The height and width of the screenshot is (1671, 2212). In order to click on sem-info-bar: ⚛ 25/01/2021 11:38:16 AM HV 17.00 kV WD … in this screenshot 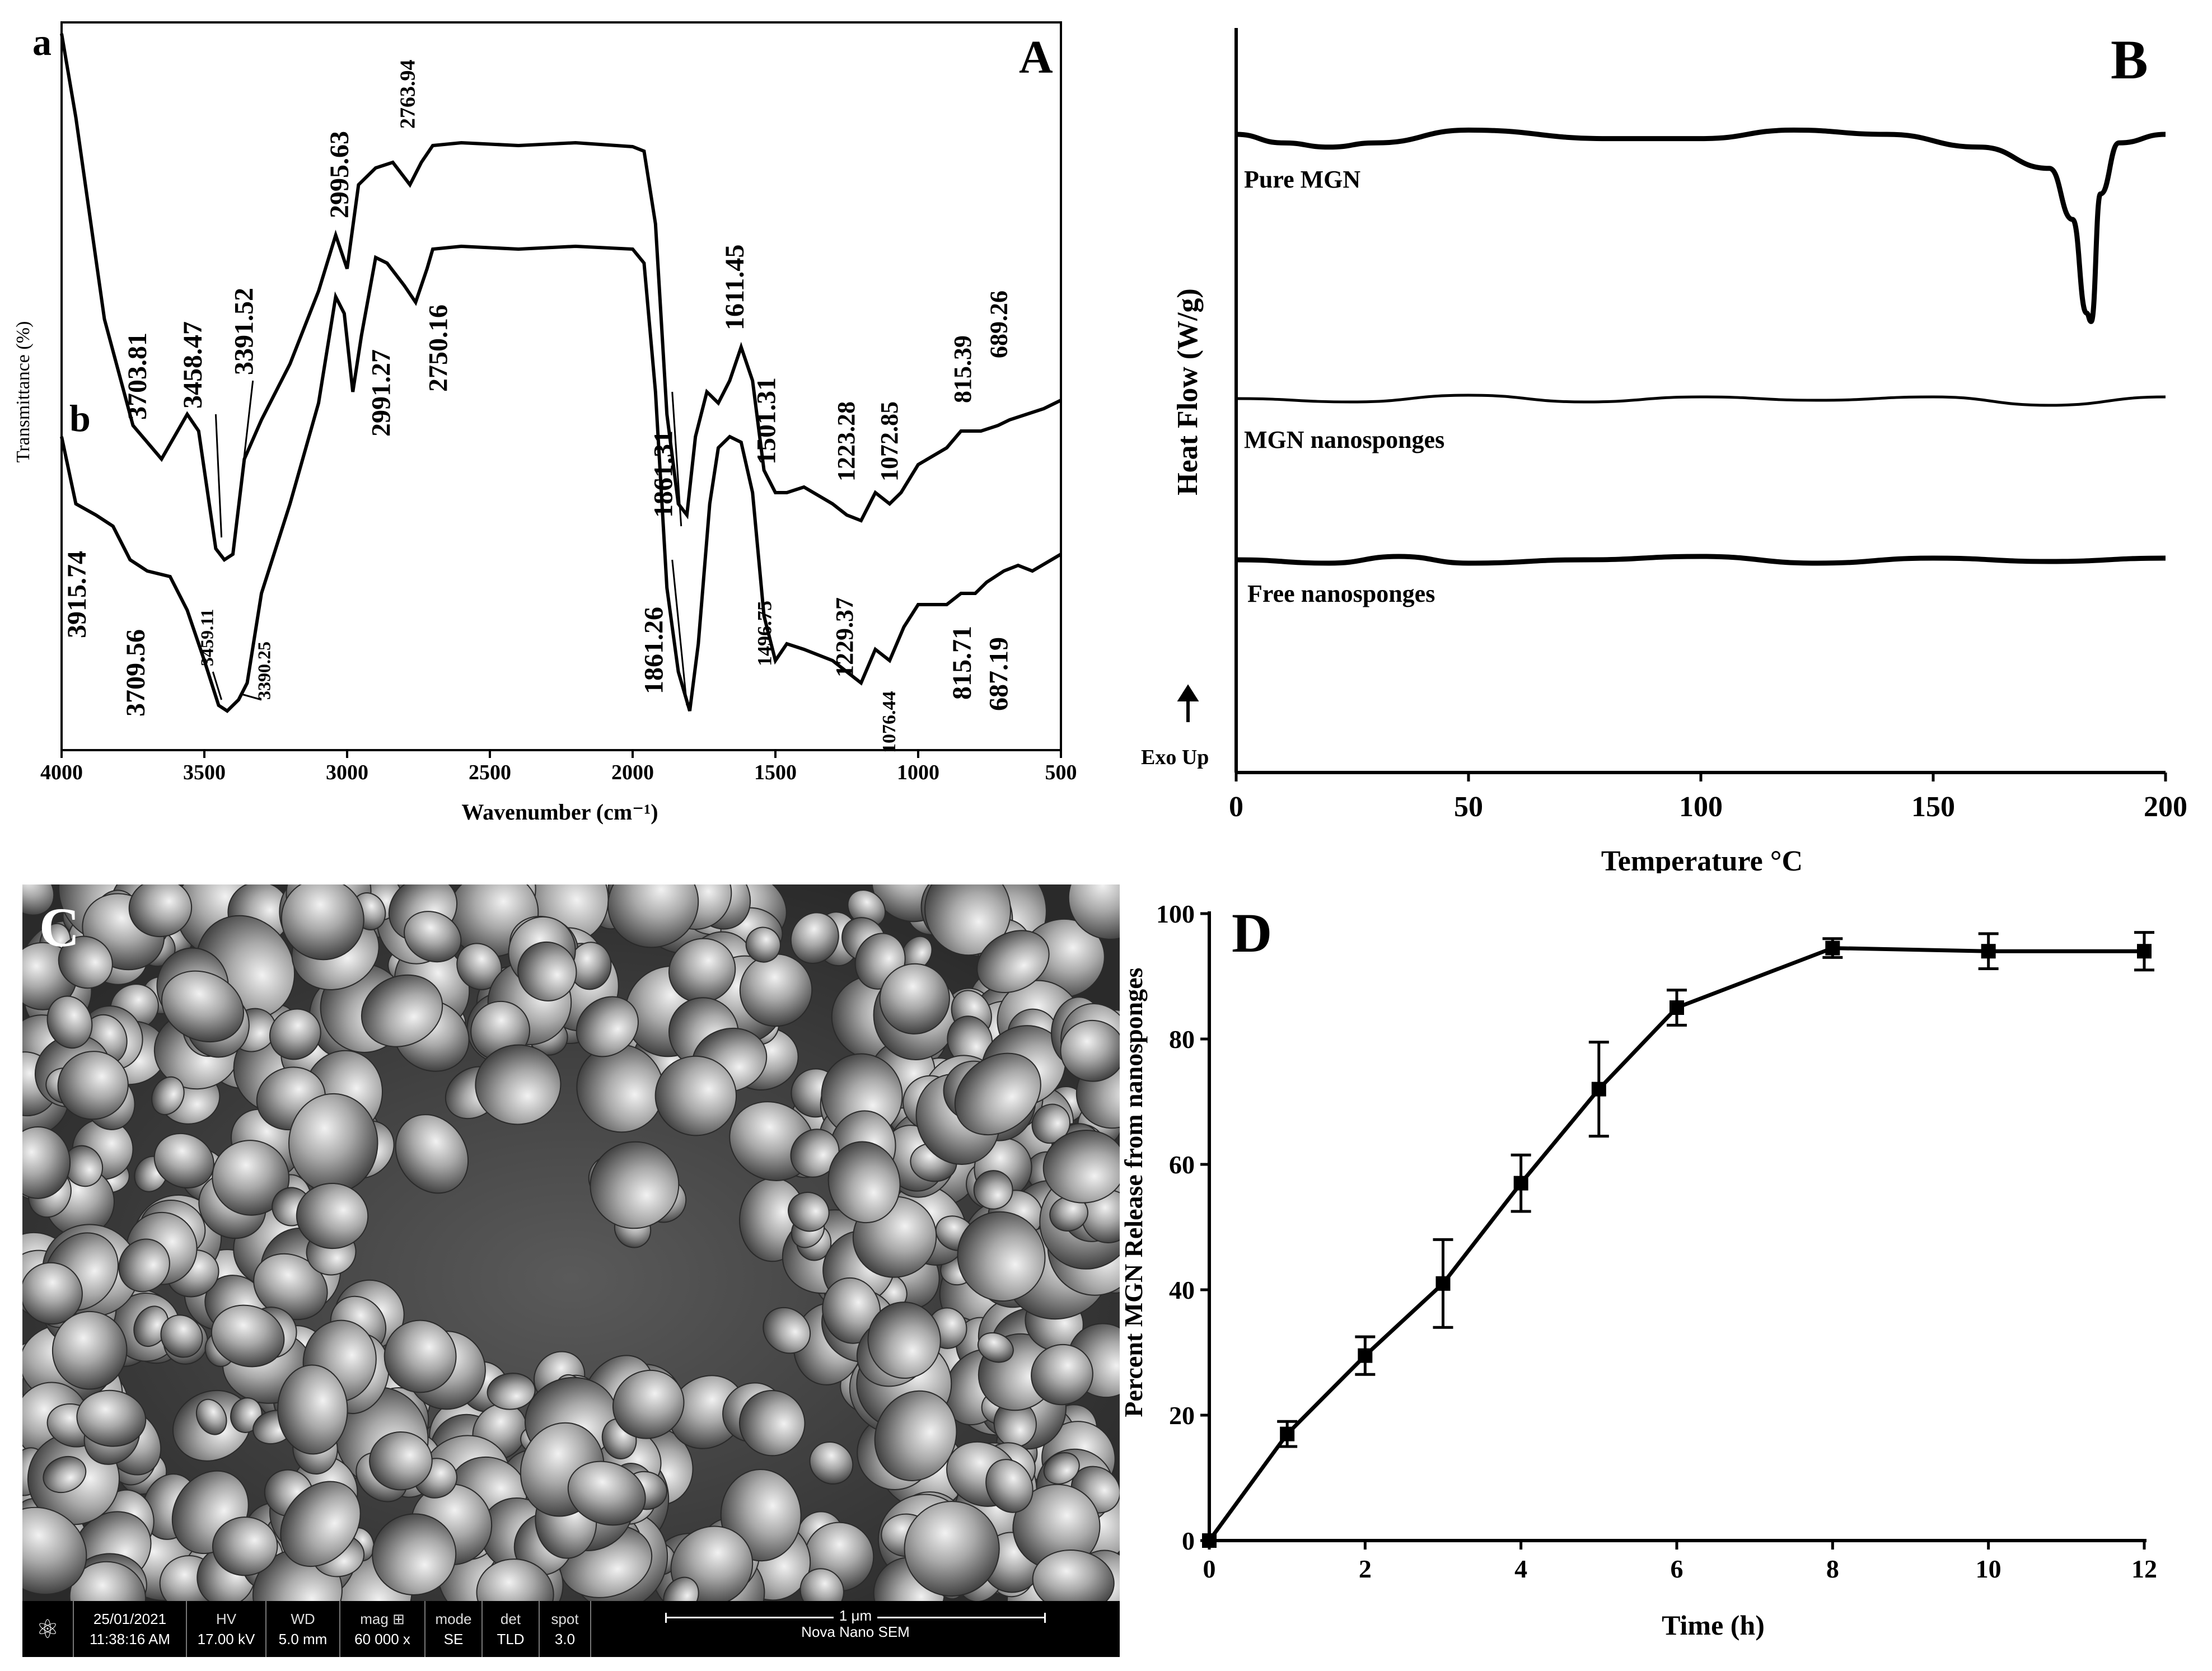, I will do `click(571, 1629)`.